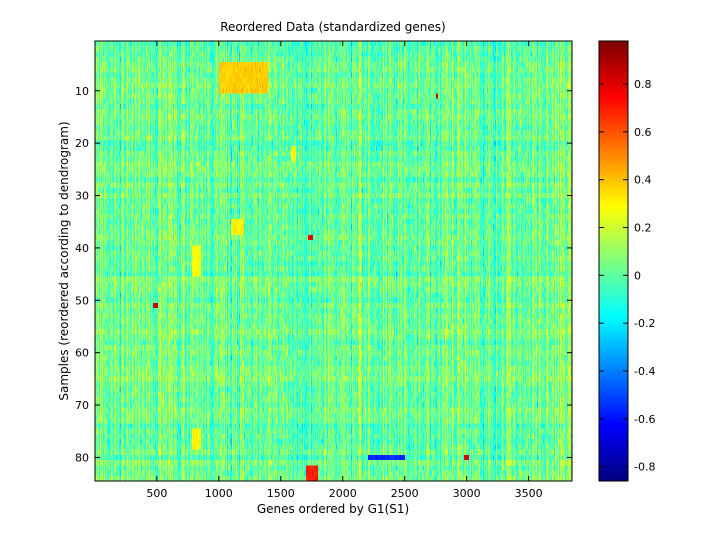 Image resolution: width=720 pixels, height=540 pixels. I want to click on x-tick-label: 2000, so click(343, 493).